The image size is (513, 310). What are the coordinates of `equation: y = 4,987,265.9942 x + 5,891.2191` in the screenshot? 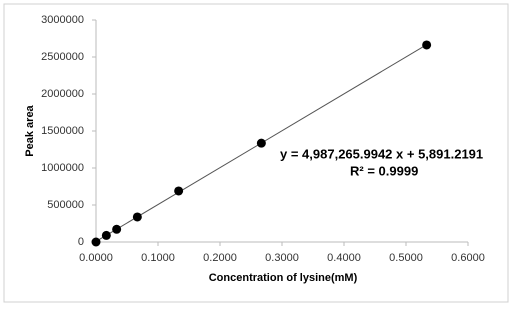 It's located at (381, 153).